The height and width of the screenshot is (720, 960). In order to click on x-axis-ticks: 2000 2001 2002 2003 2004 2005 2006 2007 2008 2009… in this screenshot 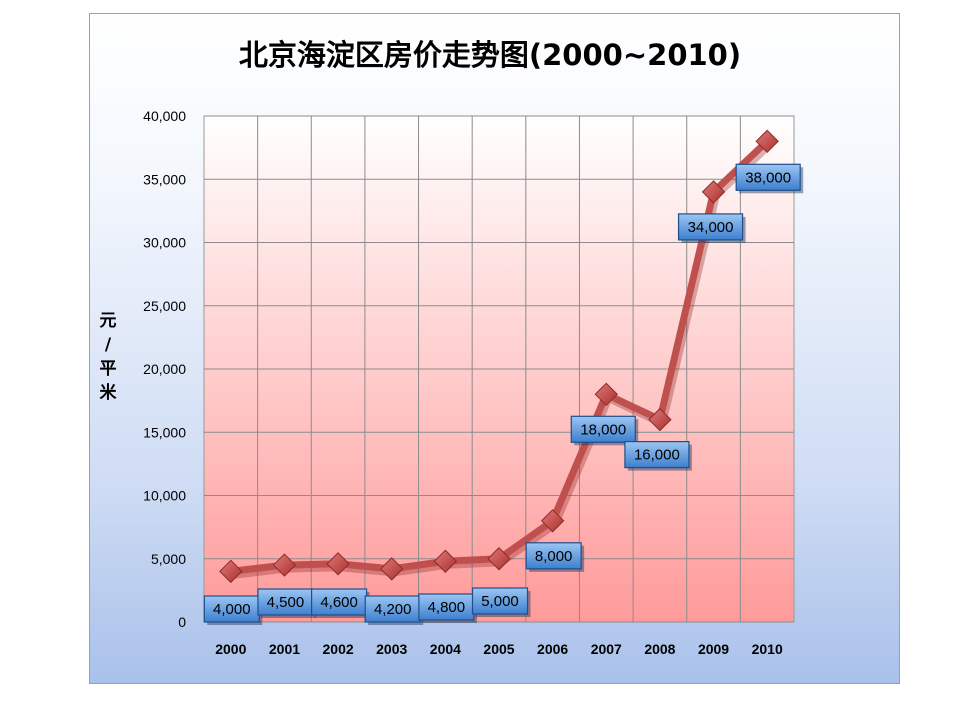, I will do `click(499, 649)`.